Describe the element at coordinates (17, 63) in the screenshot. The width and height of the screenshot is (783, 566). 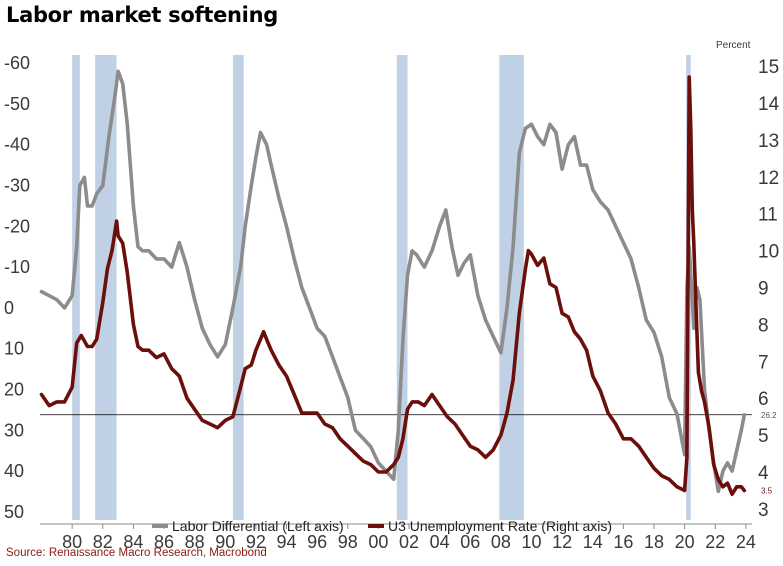
I see `left-tick-label: -60` at that location.